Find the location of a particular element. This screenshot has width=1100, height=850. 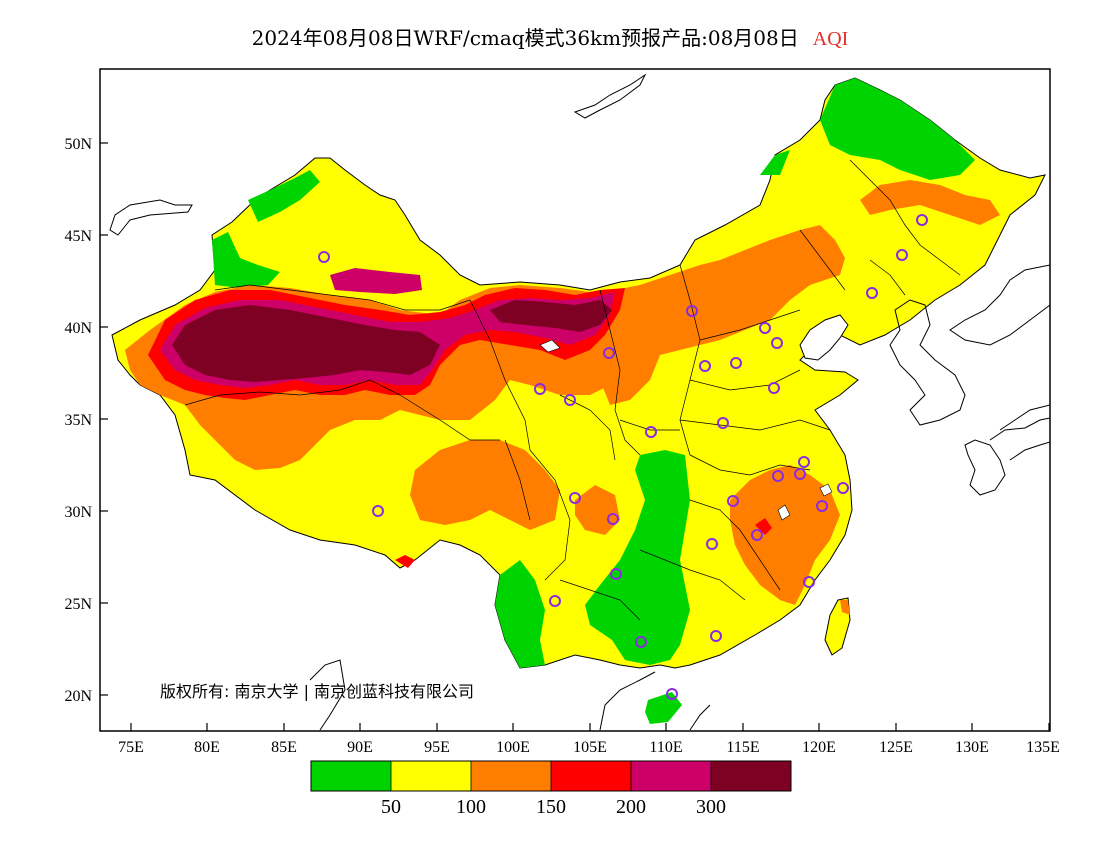

region-good-hainan is located at coordinates (663, 708).